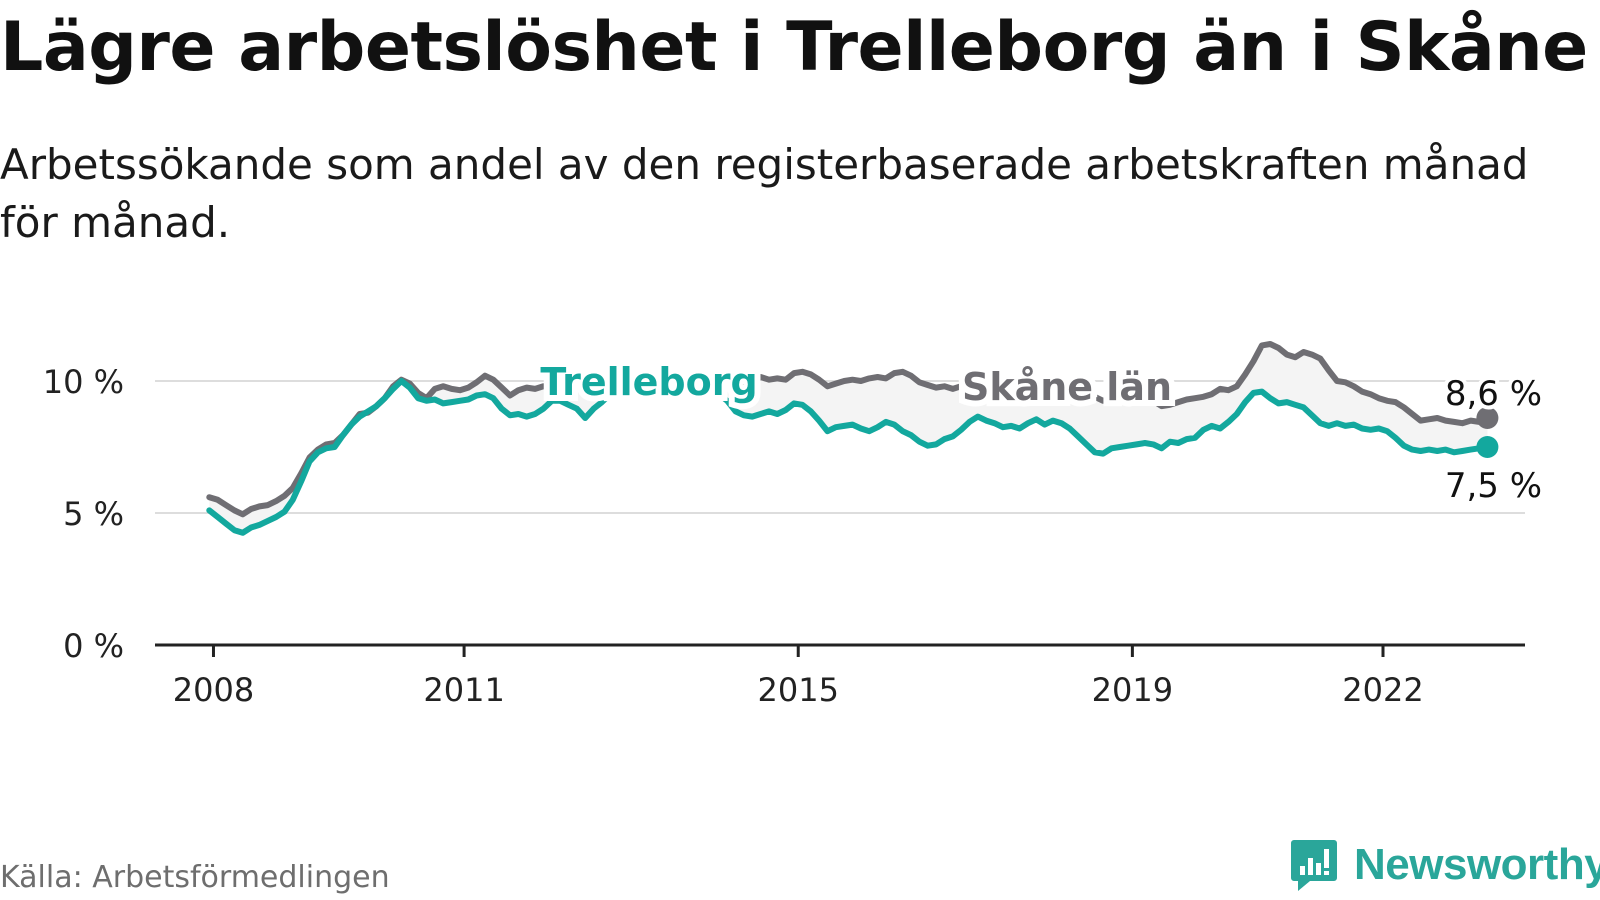 The image size is (1600, 900). What do you see at coordinates (83, 382) in the screenshot?
I see `y-tick-label: 10 %` at bounding box center [83, 382].